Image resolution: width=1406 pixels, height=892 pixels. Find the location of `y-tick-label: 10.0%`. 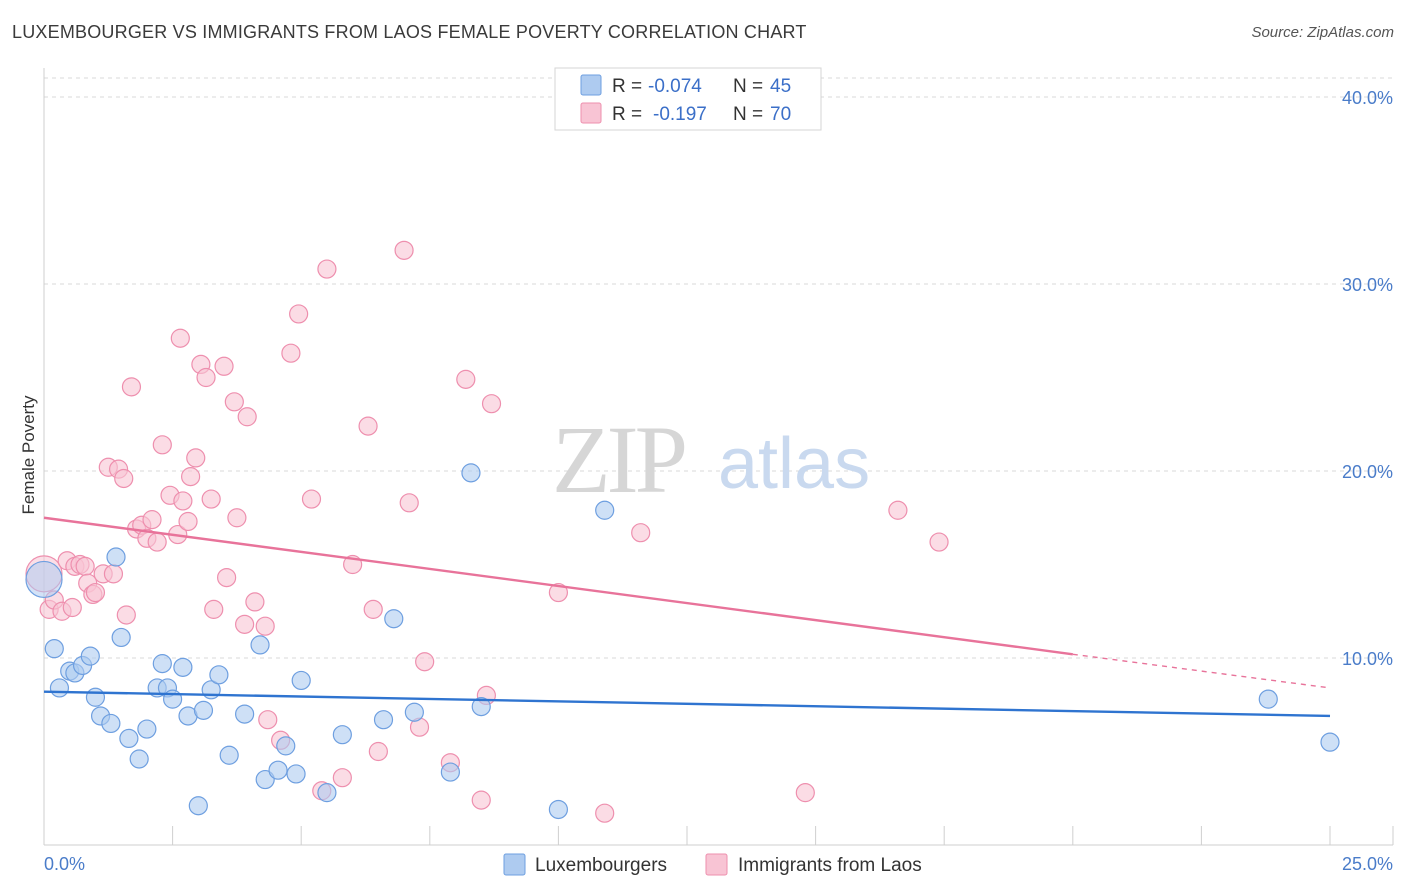

y-tick-label: 10.0% is located at coordinates (1367, 659).